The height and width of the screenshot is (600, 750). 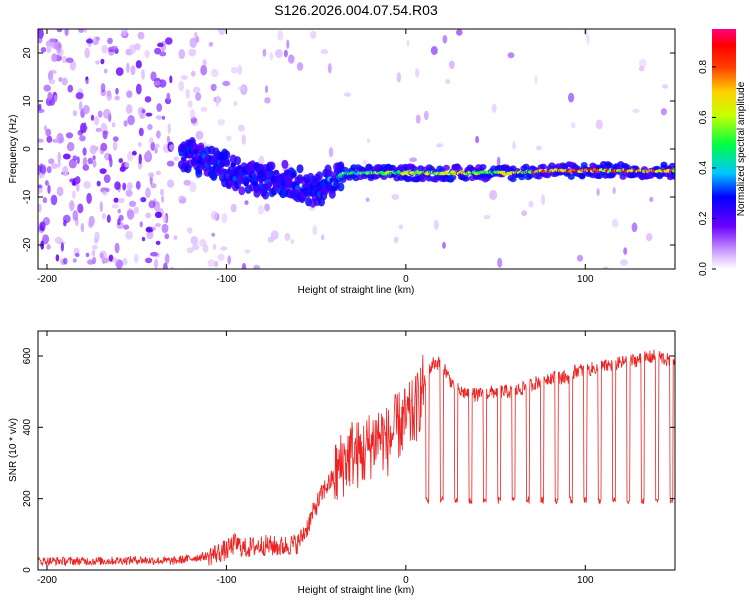 What do you see at coordinates (406, 580) in the screenshot?
I see `snr-x-tick-label: 0` at bounding box center [406, 580].